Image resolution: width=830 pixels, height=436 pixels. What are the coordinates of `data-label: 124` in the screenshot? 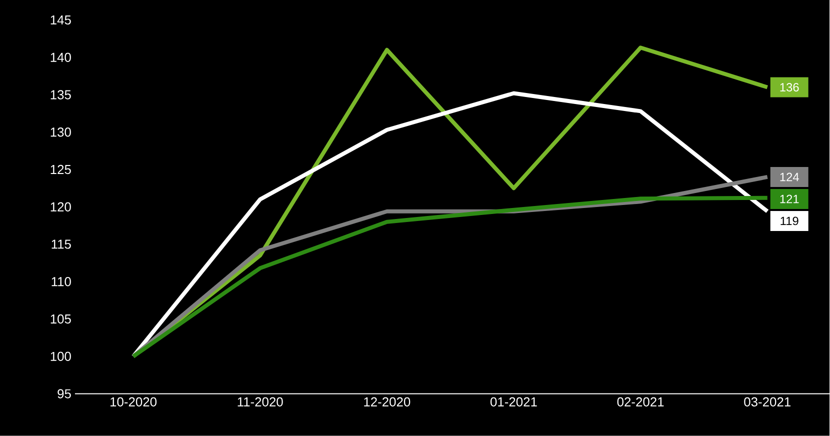 It's located at (789, 177).